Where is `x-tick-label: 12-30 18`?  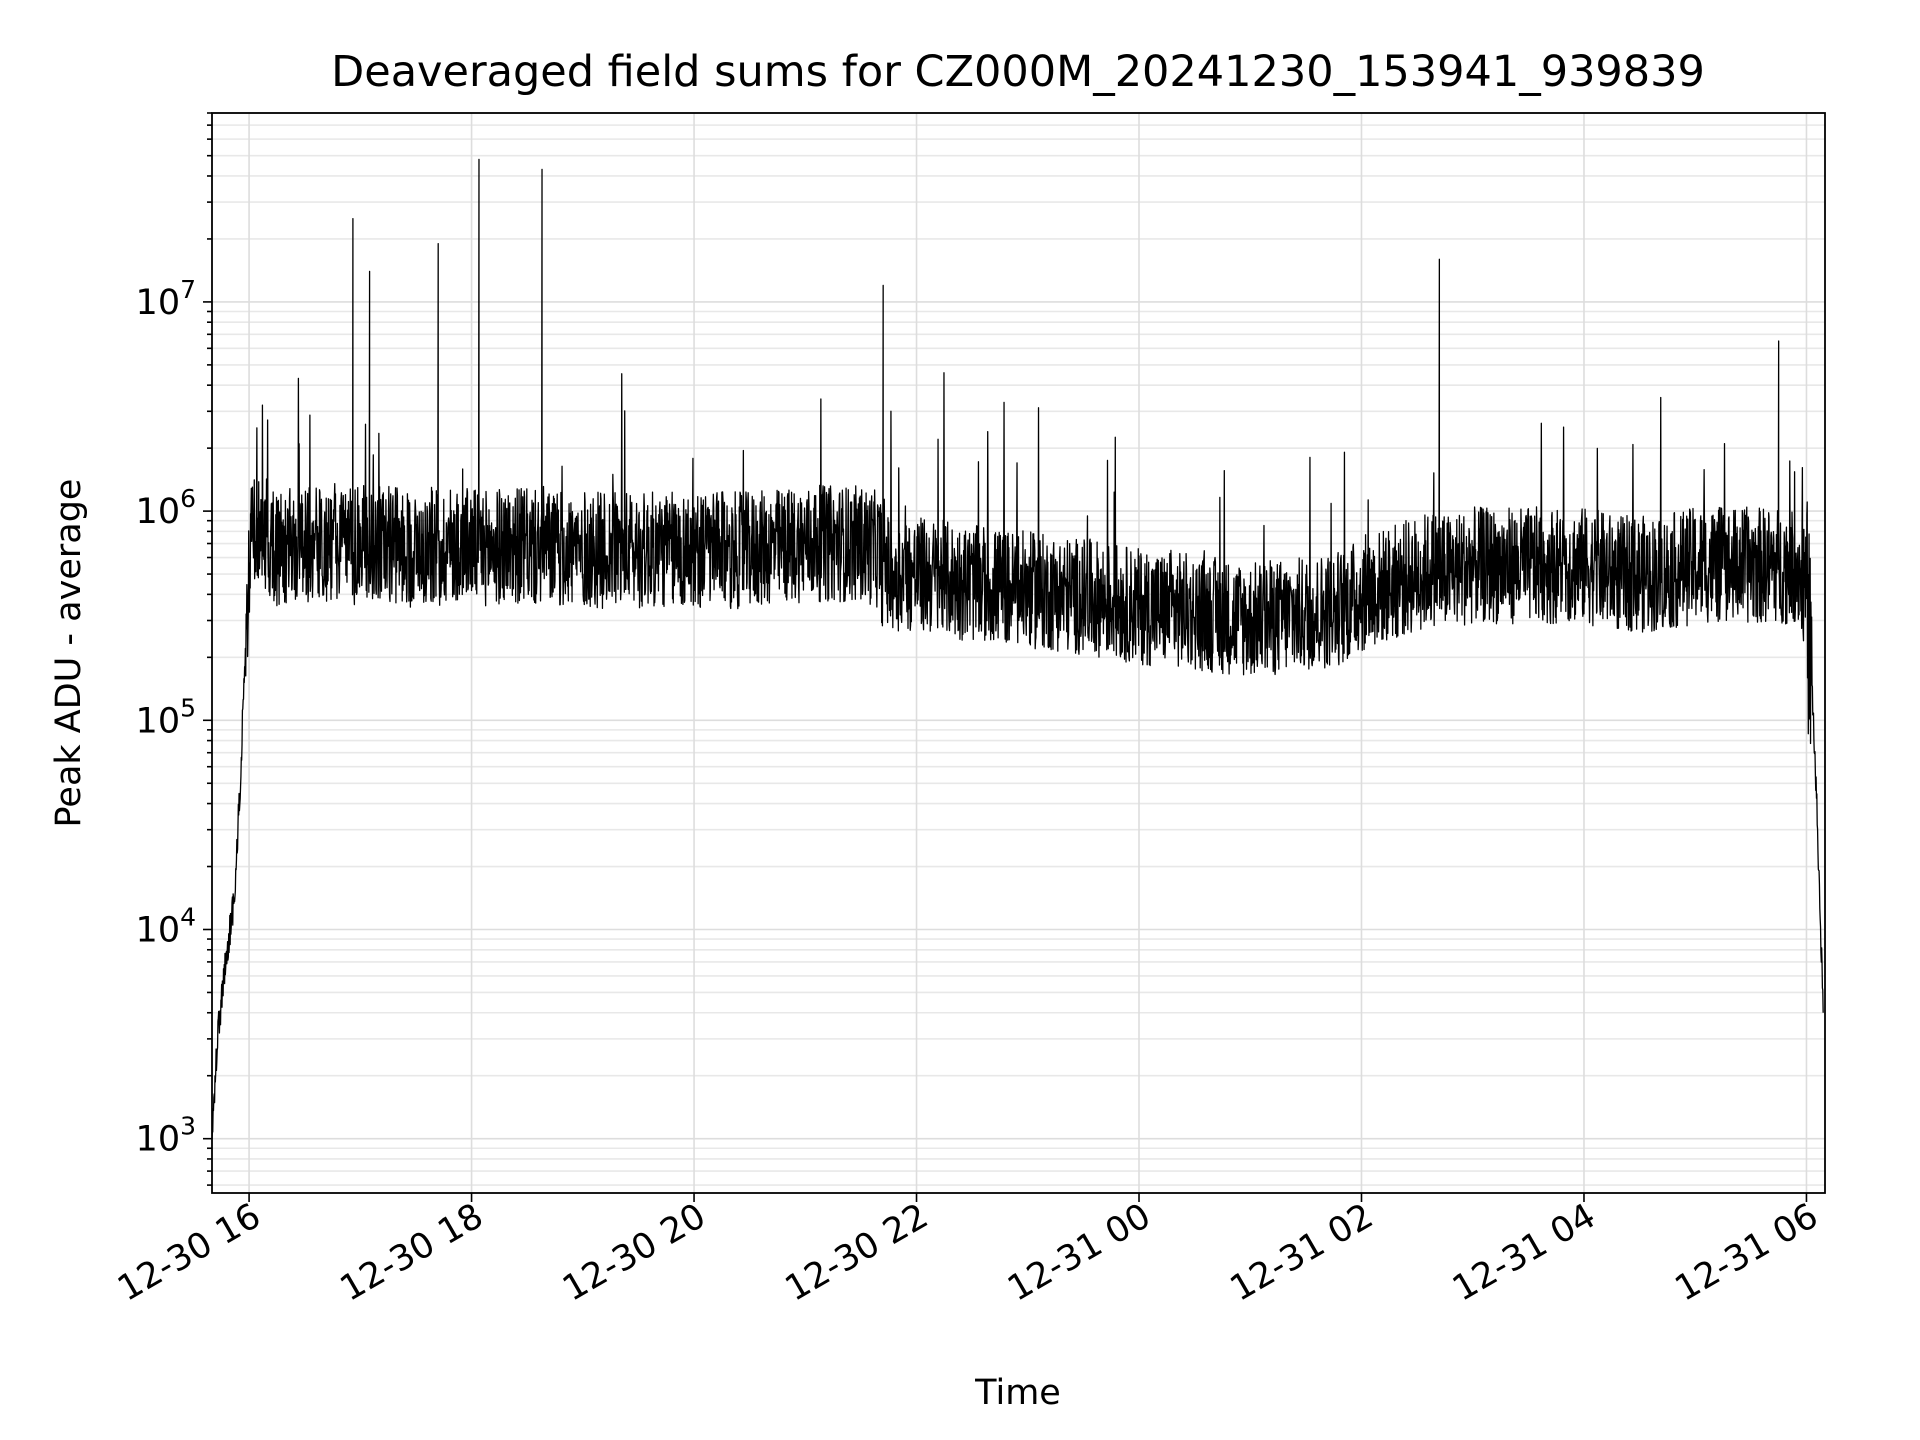 x-tick-label: 12-30 18 is located at coordinates (412, 1252).